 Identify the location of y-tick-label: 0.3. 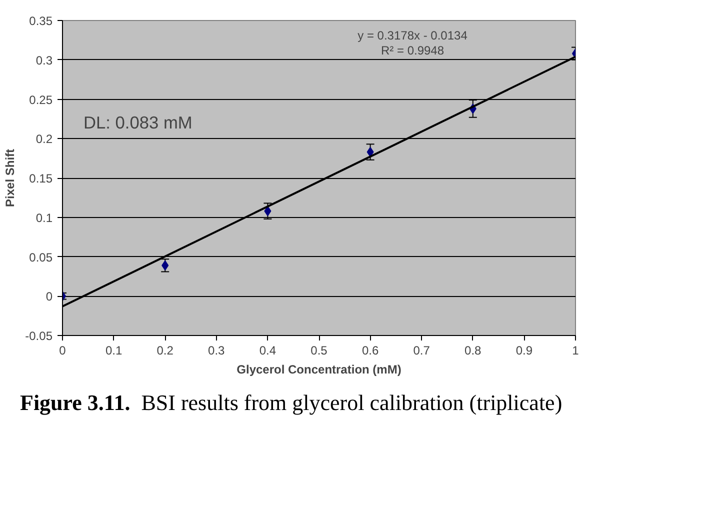
(44, 60).